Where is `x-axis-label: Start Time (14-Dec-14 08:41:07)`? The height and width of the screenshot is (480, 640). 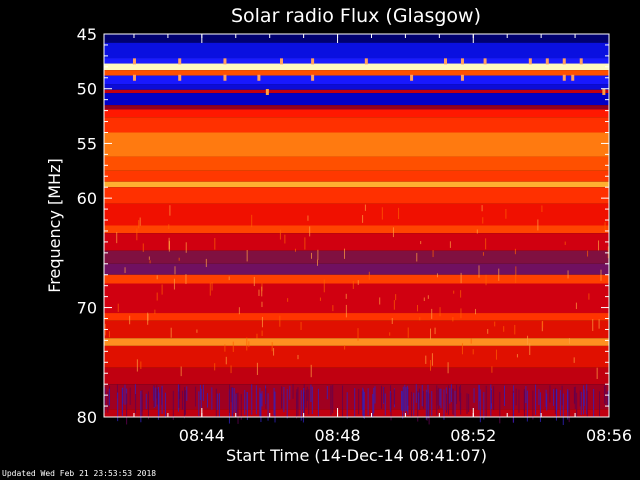 x-axis-label: Start Time (14-Dec-14 08:41:07) is located at coordinates (356, 455).